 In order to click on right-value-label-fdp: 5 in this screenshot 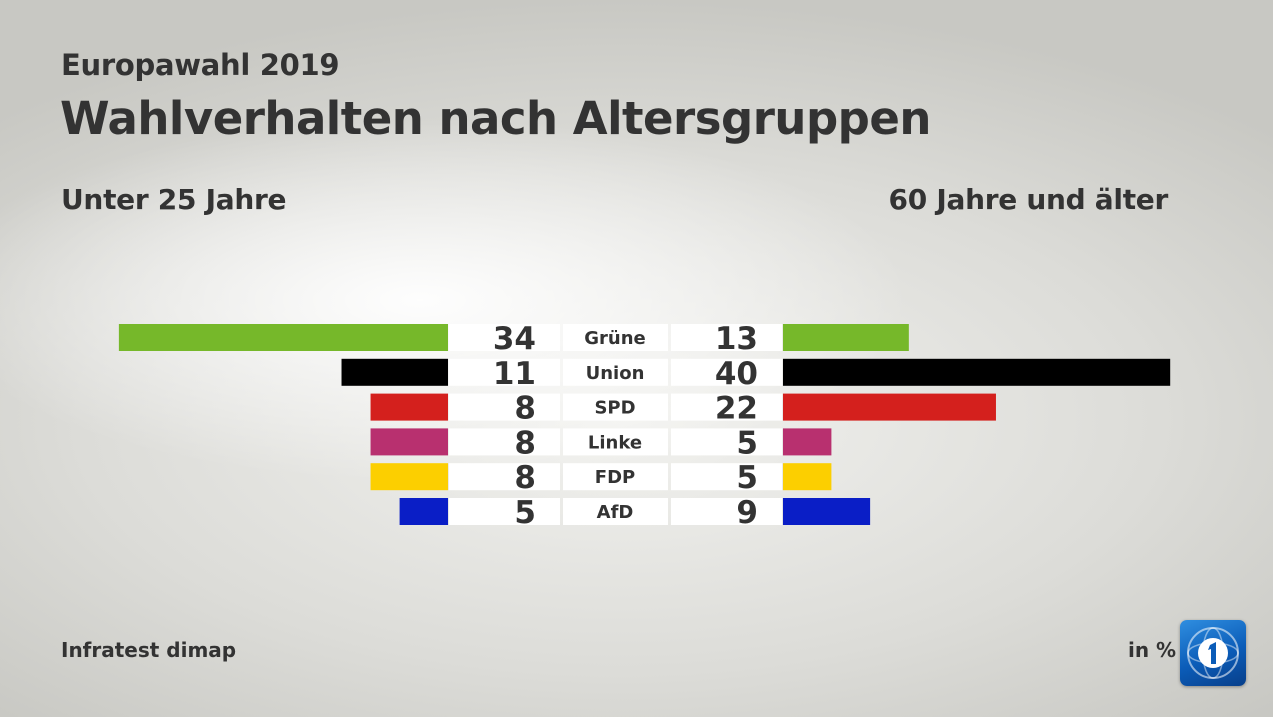, I will do `click(747, 478)`.